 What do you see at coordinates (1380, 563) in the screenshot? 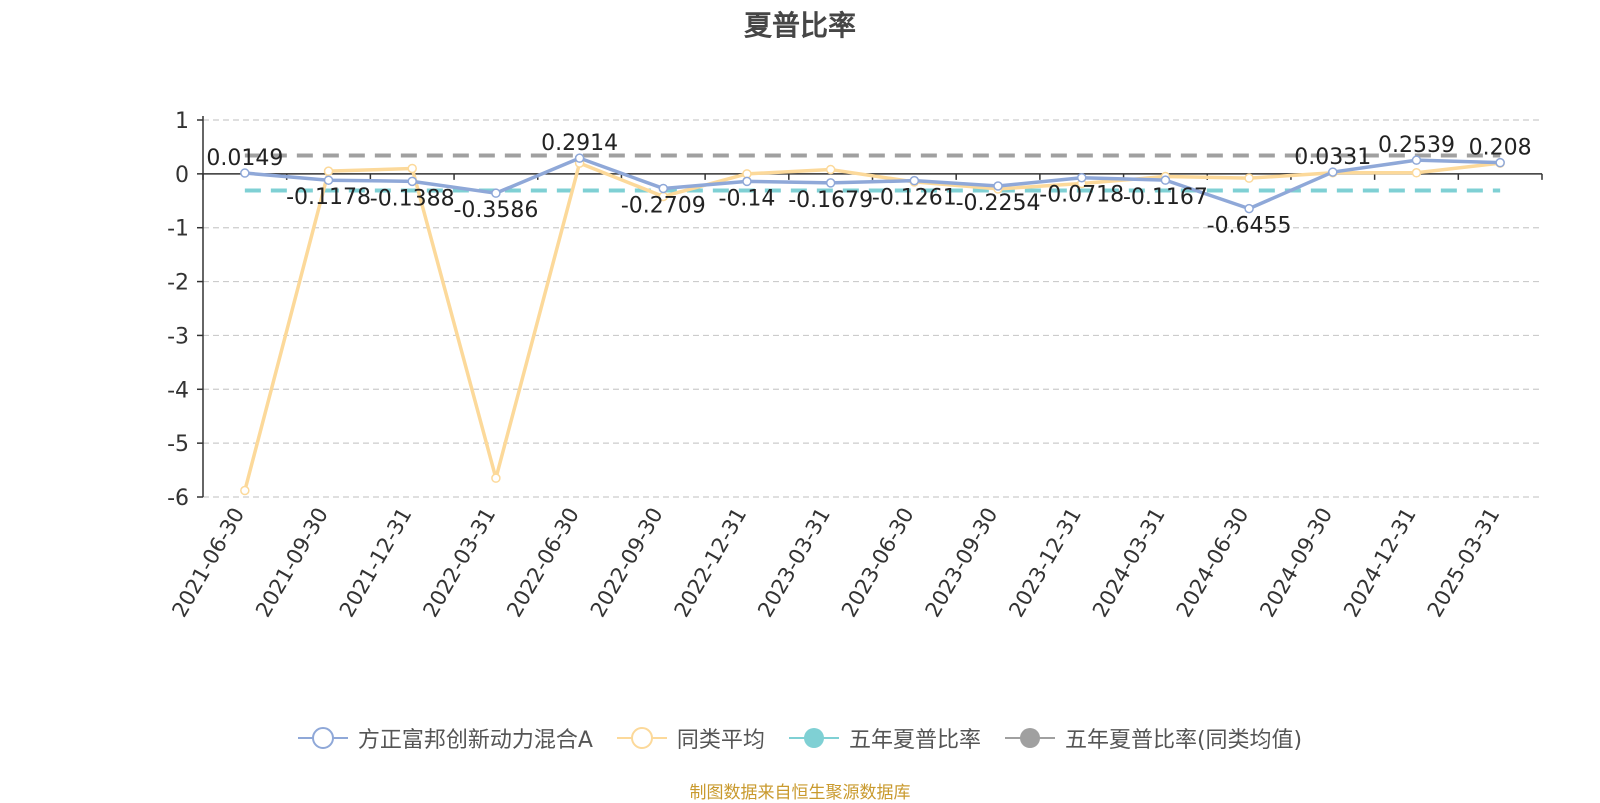
I see `x-tick-label: 2024-12-31` at bounding box center [1380, 563].